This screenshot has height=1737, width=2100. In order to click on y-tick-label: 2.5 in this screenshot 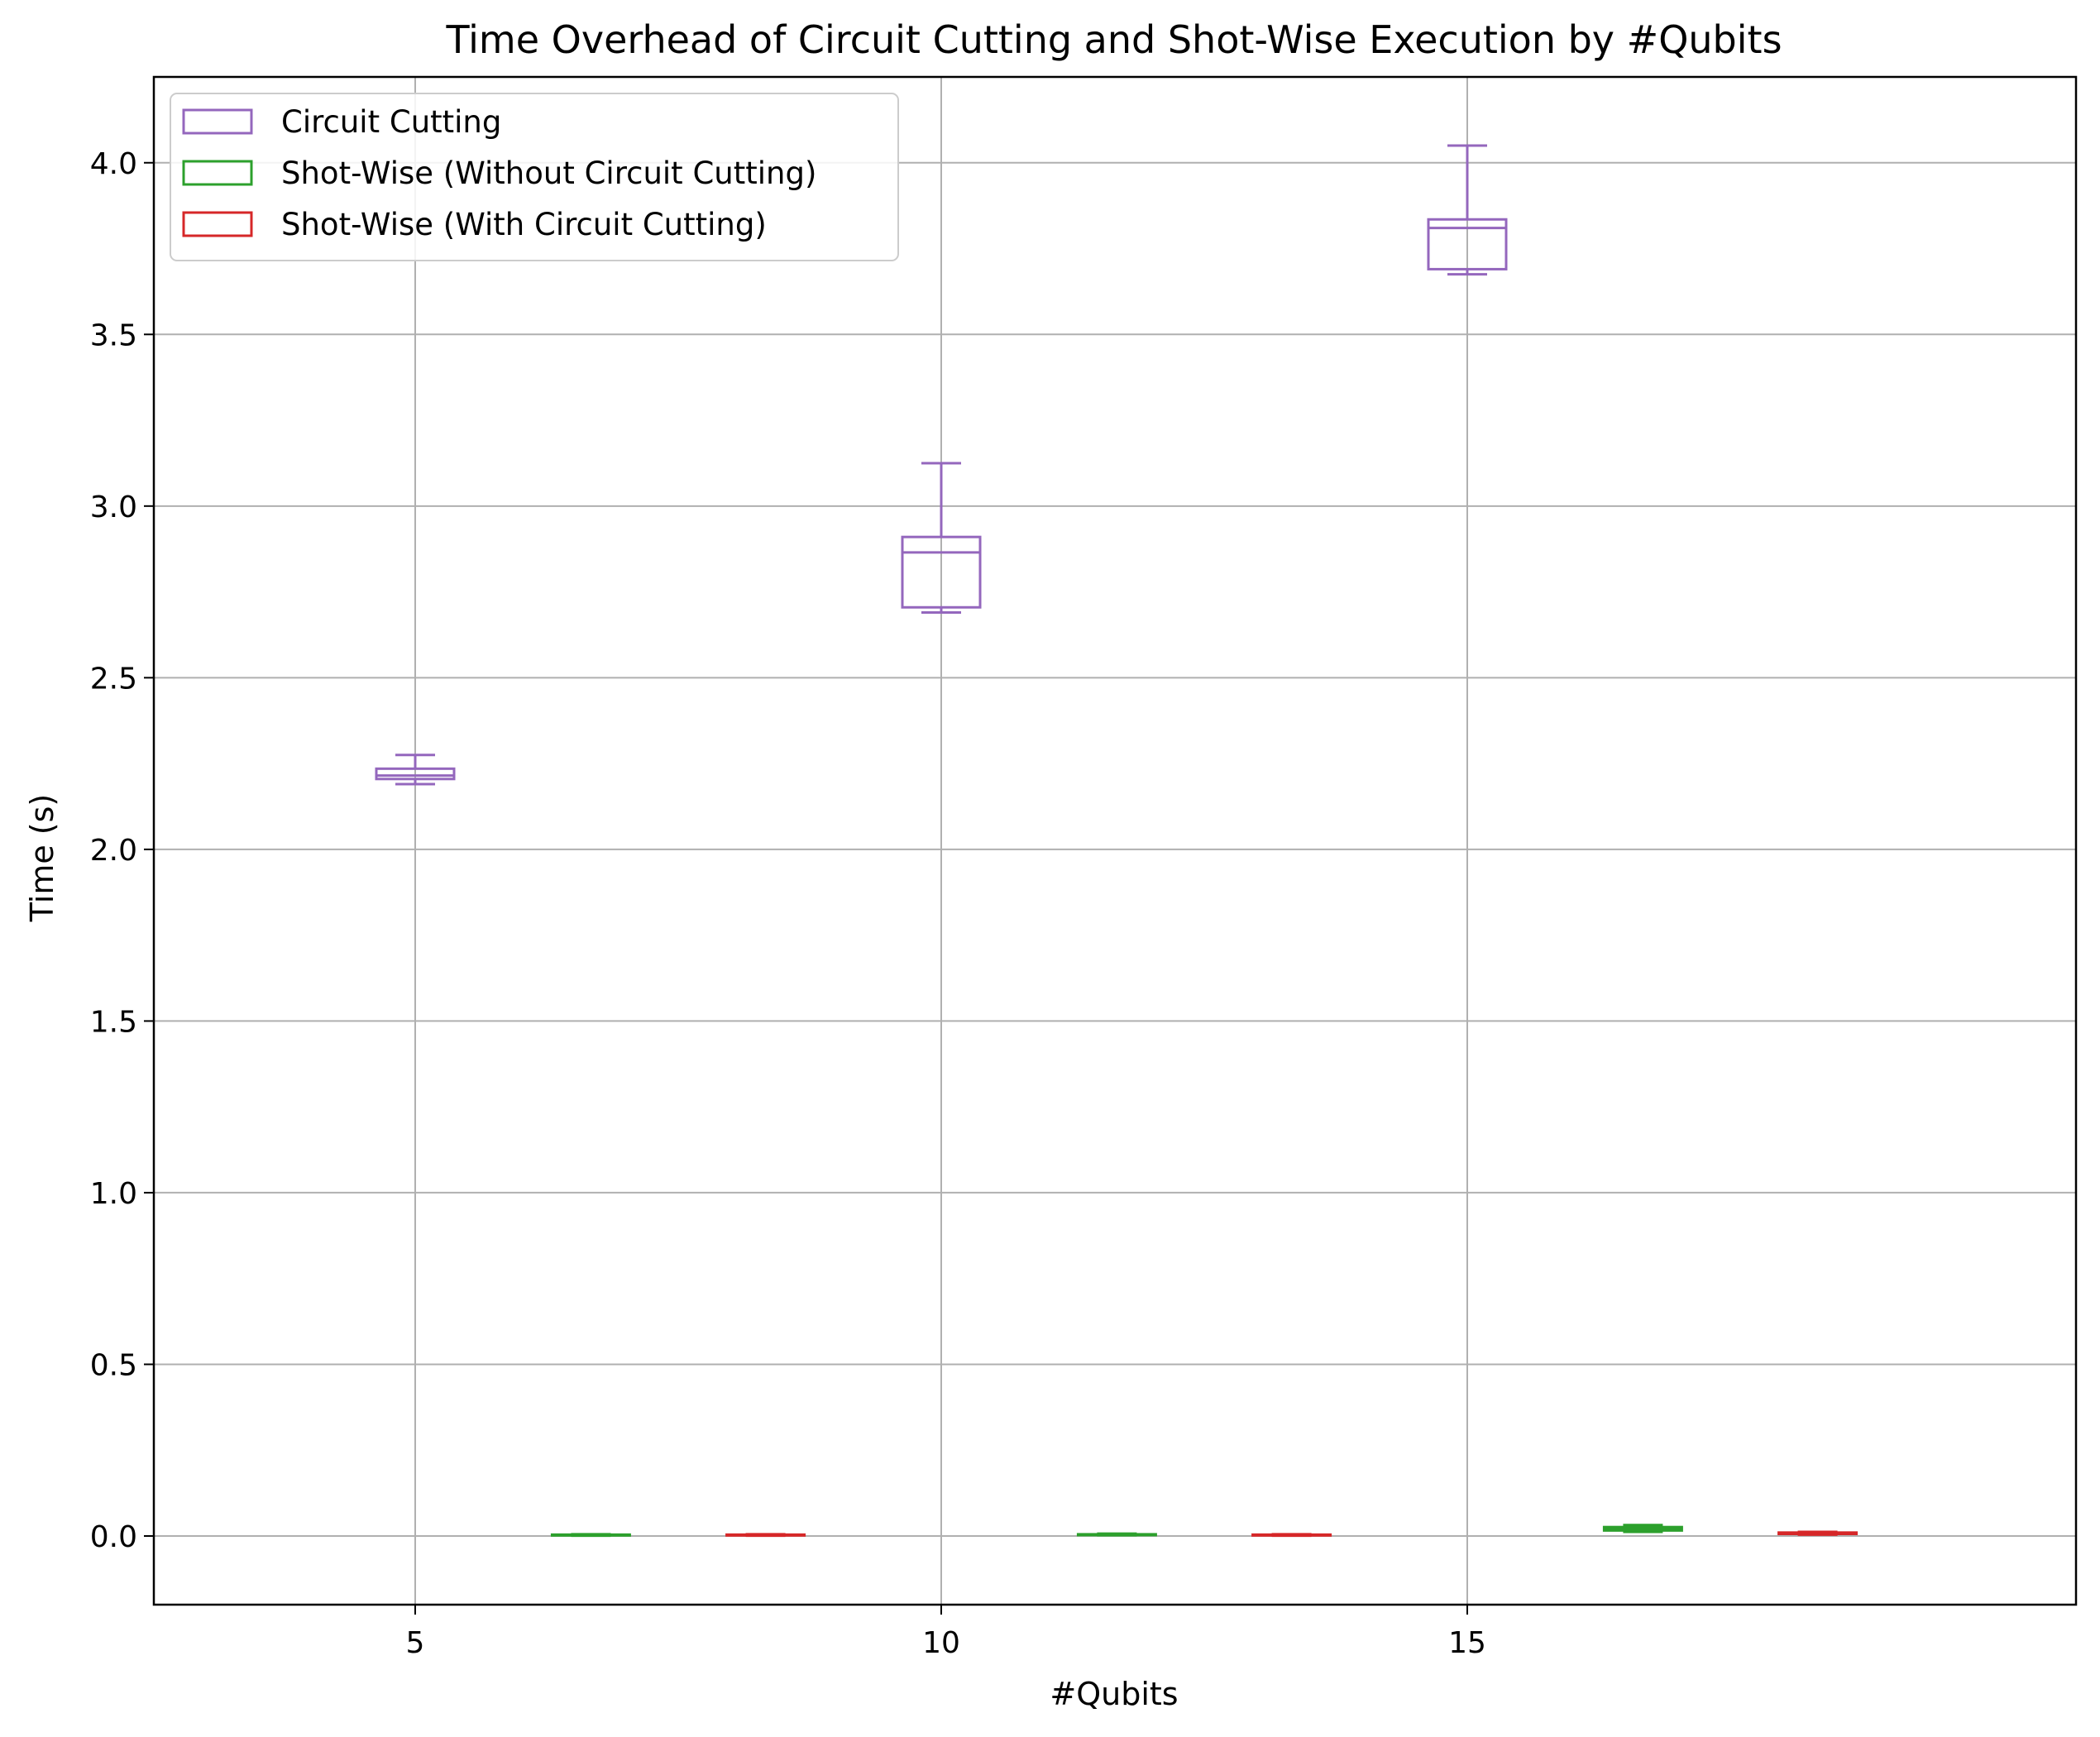, I will do `click(113, 679)`.